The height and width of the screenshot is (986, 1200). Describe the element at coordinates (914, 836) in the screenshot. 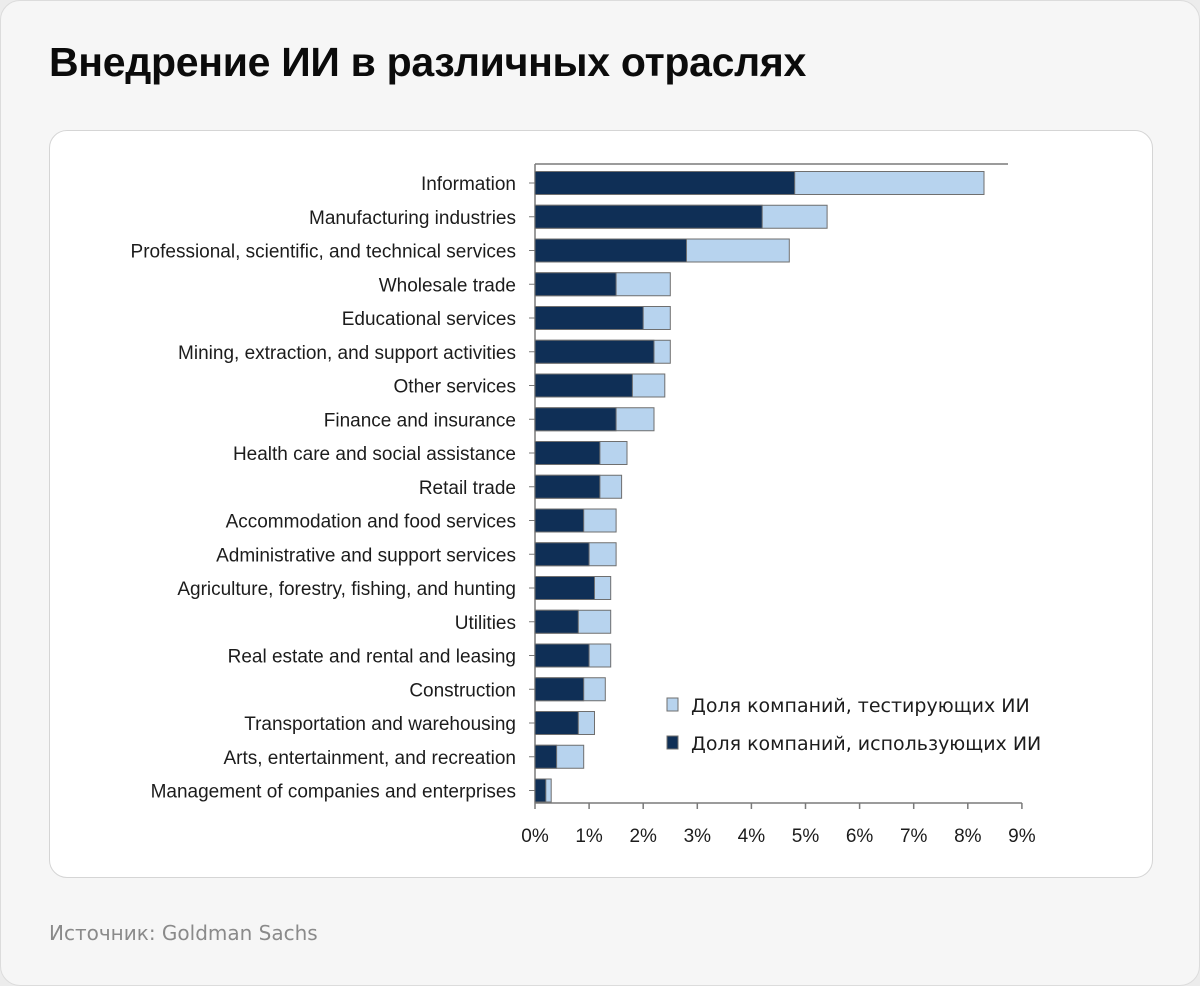

I see `x-tick-label: 7%` at that location.